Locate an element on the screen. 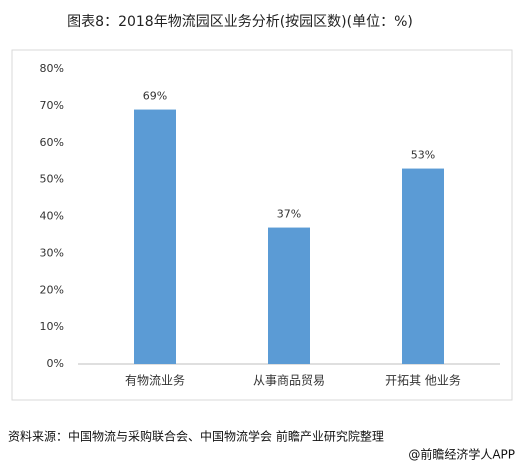  y-tick-label: 30% is located at coordinates (52, 252).